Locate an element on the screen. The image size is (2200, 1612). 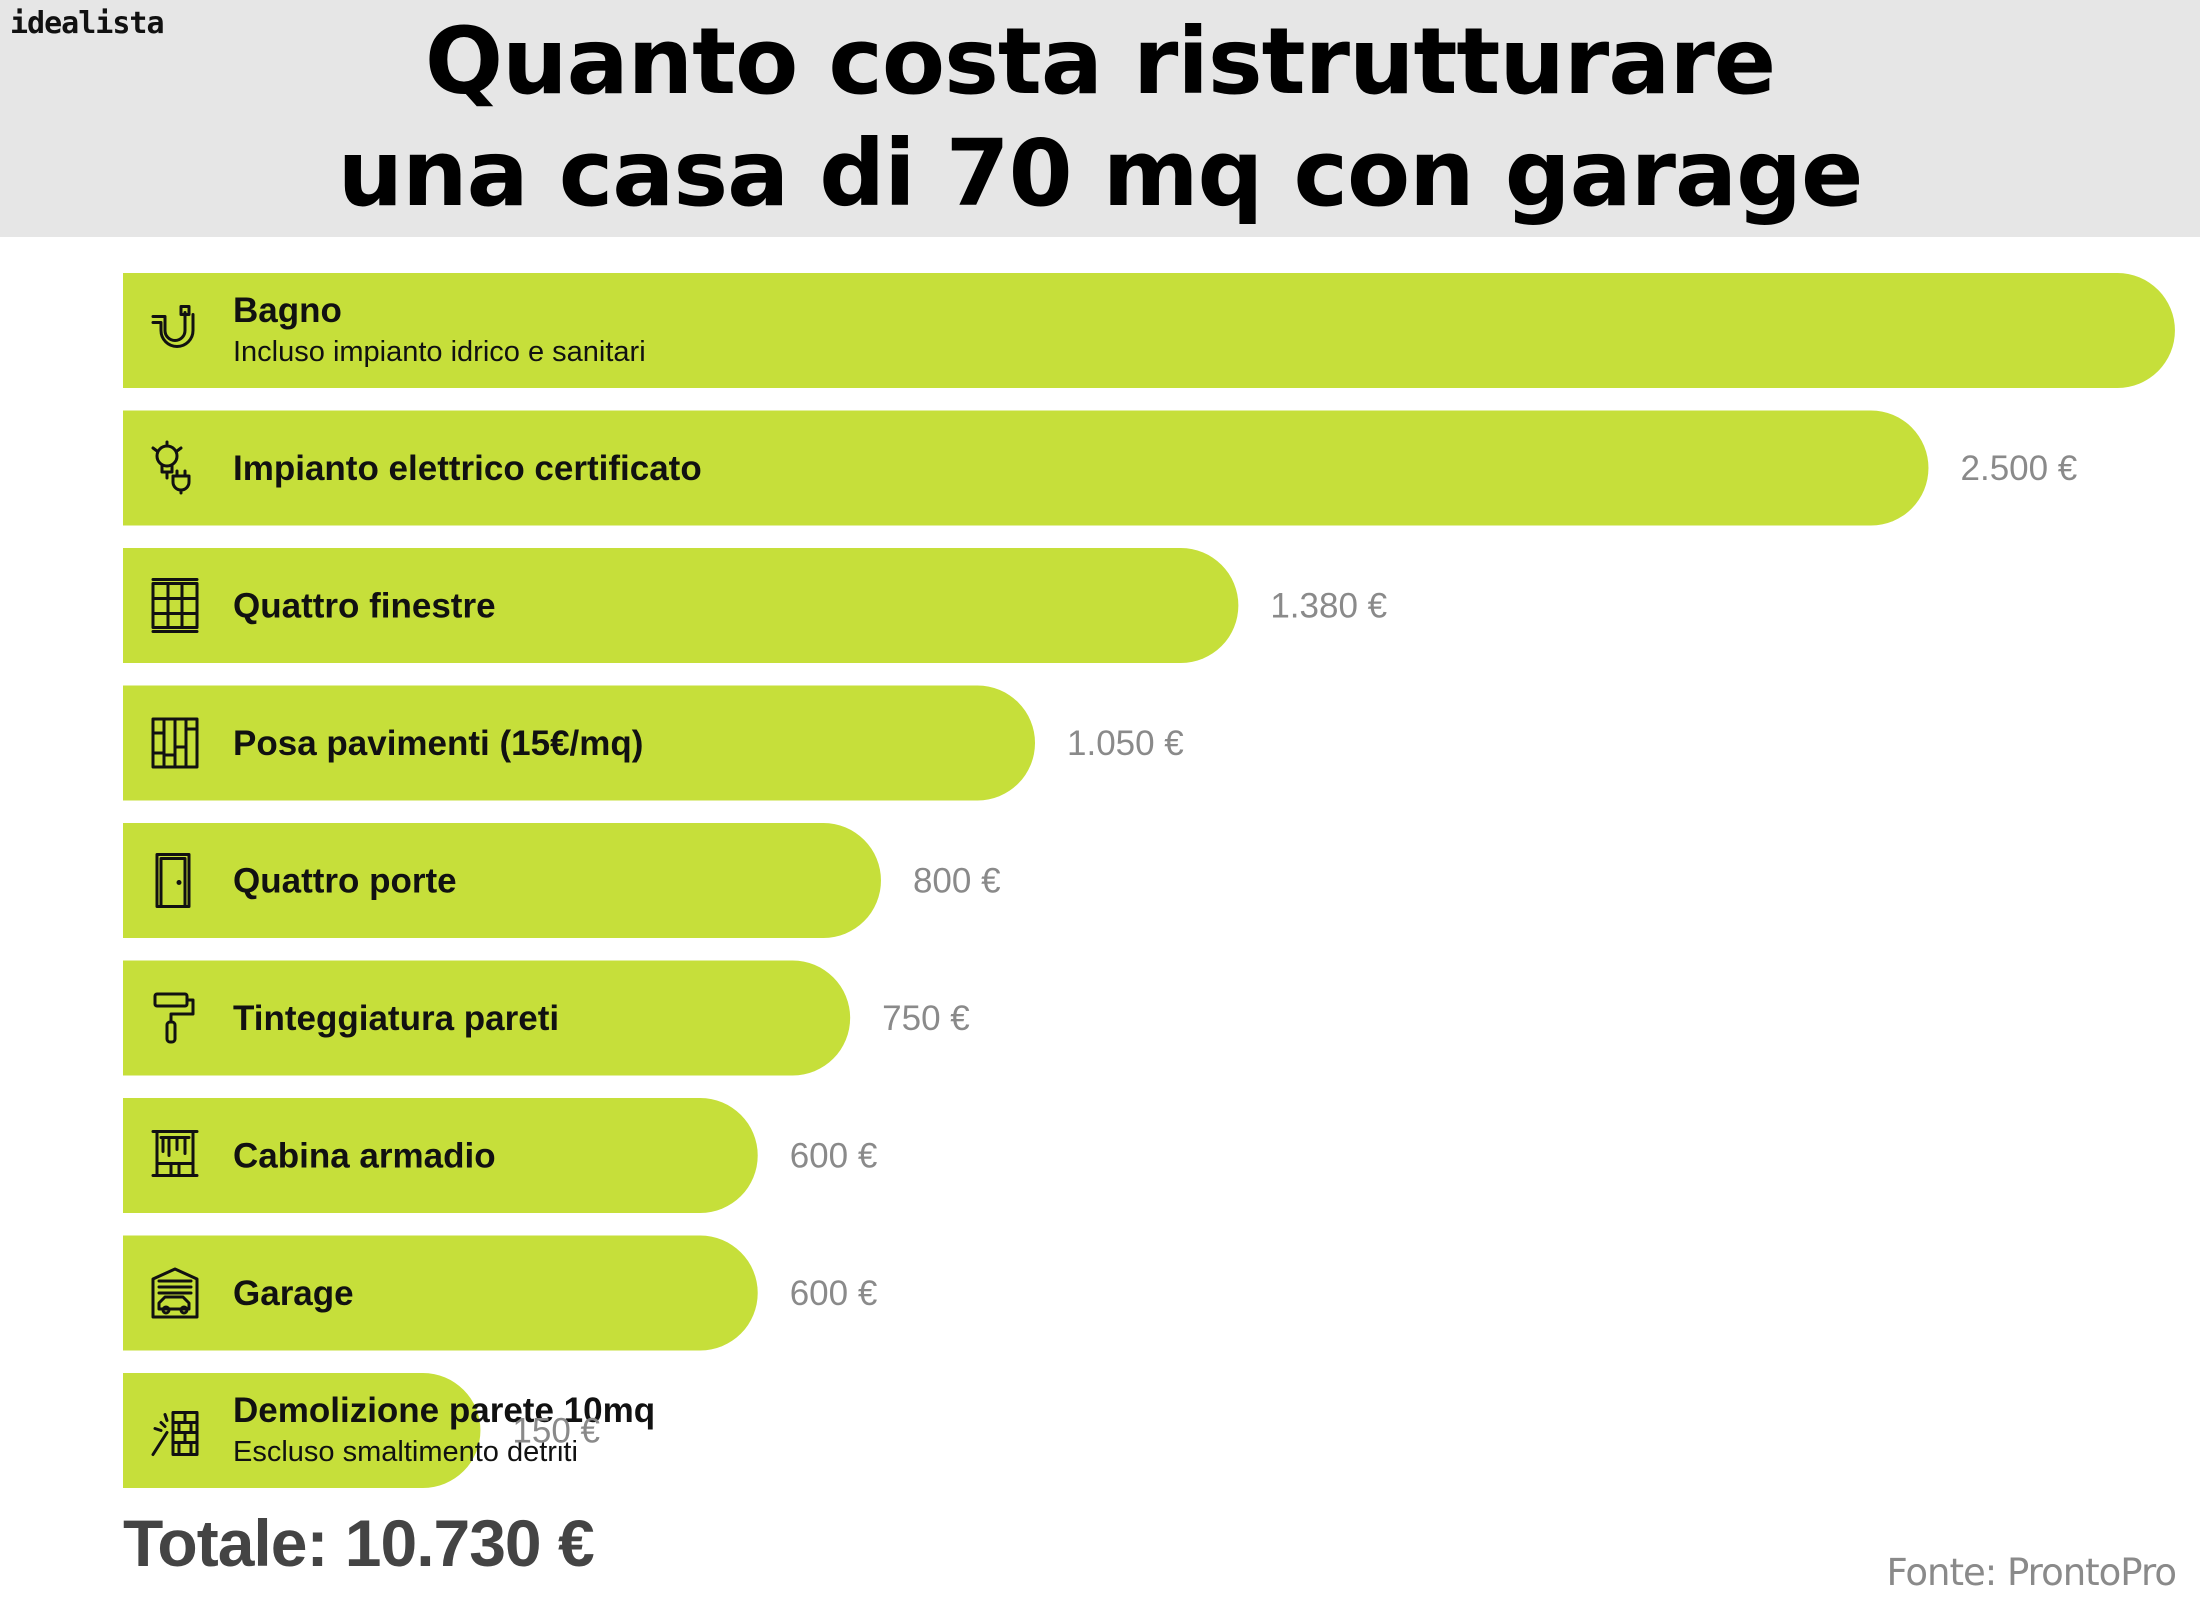
total-label: Totale: 10.730 € is located at coordinates (359, 1543).